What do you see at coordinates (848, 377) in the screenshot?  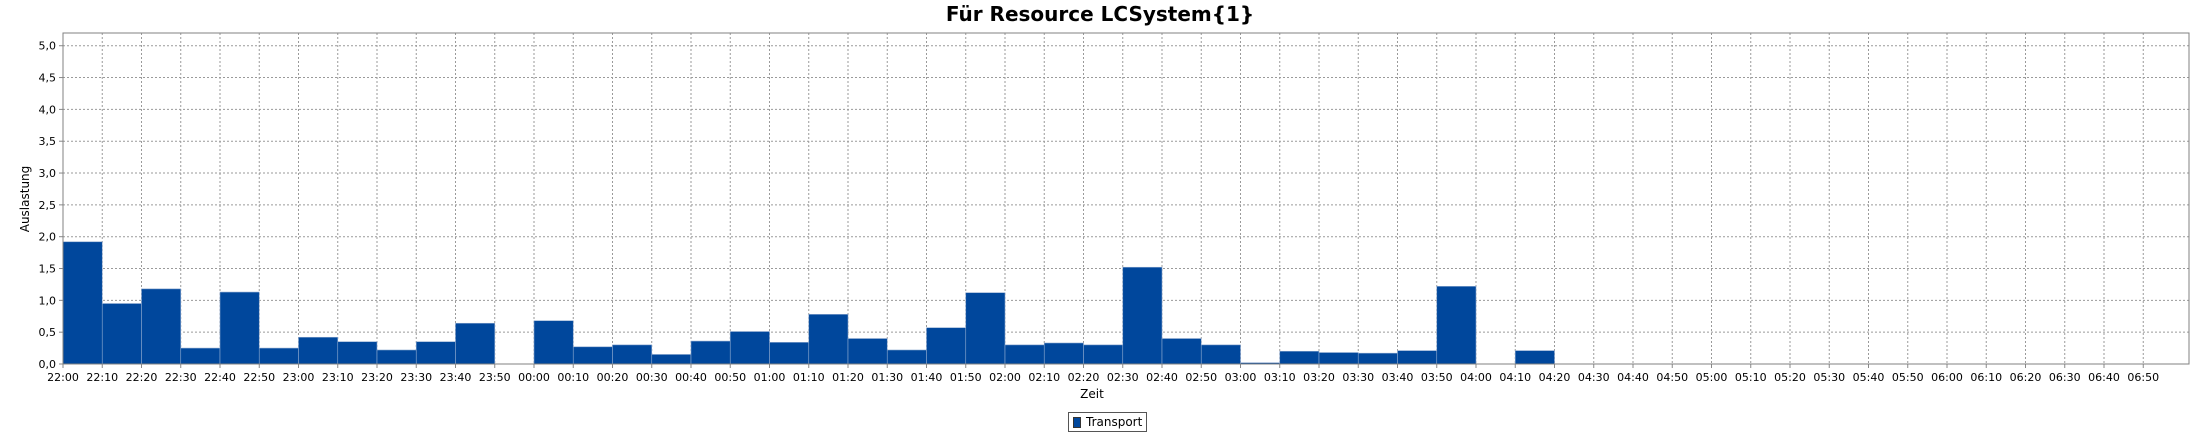 I see `x-tick-label: 01:20` at bounding box center [848, 377].